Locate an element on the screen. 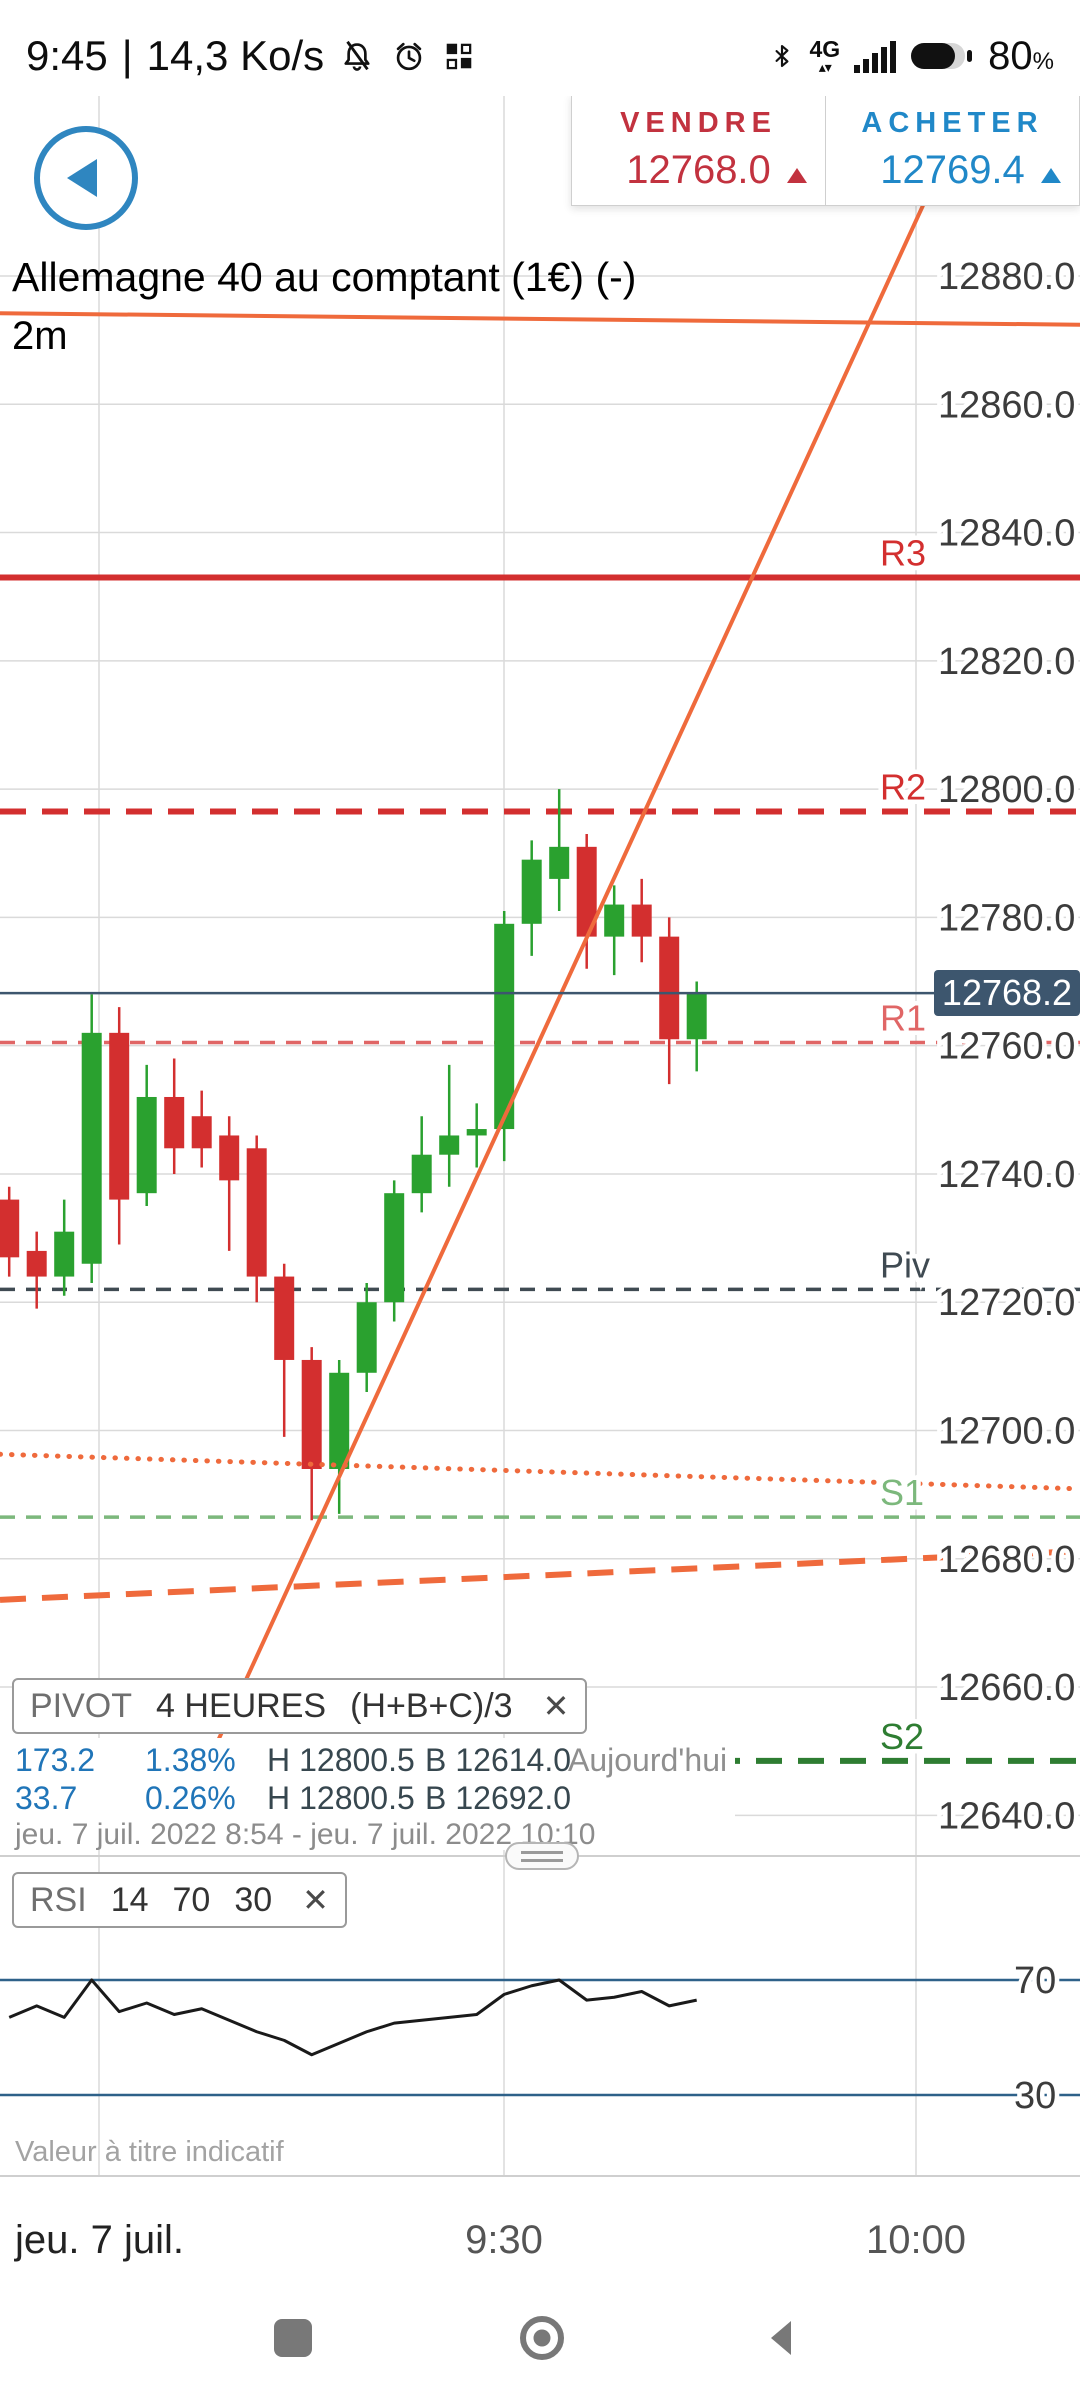  buy-label: ACHETER is located at coordinates (952, 123).